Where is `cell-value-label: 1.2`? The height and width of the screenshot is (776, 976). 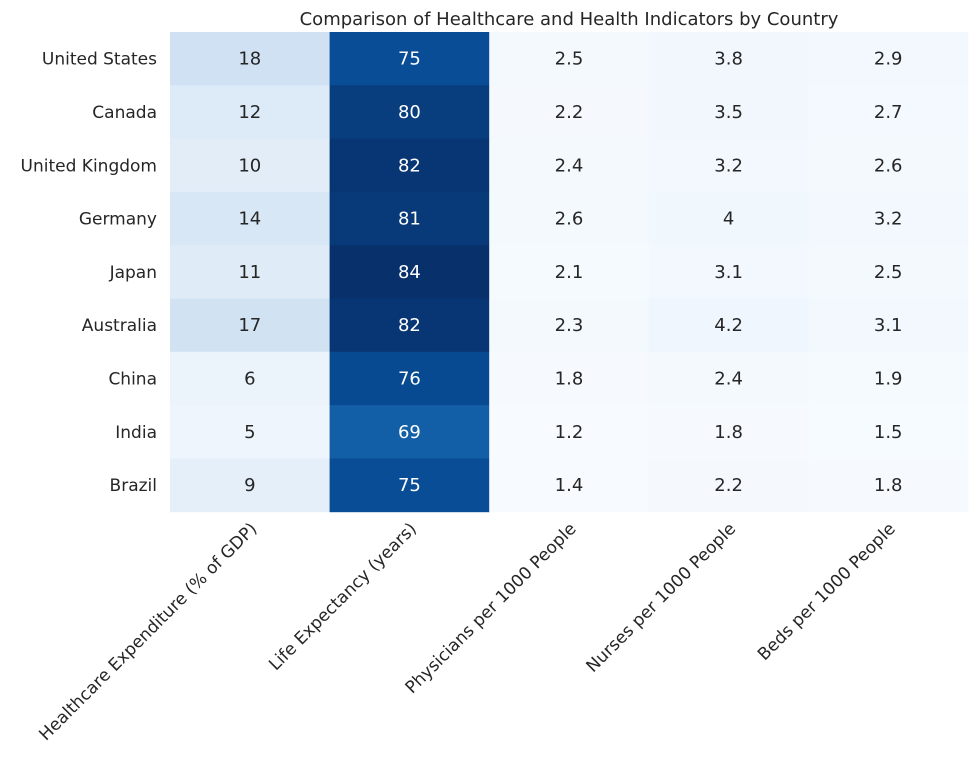 cell-value-label: 1.2 is located at coordinates (569, 432).